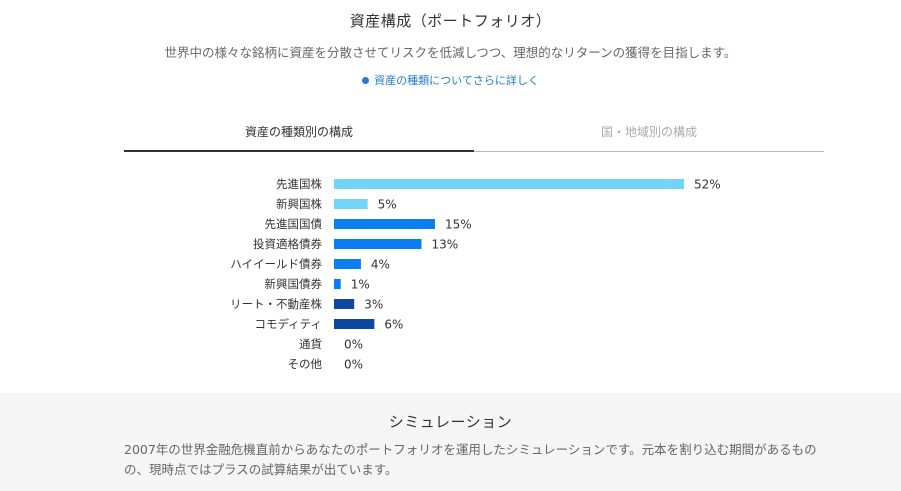  I want to click on value-label: 1%, so click(360, 285).